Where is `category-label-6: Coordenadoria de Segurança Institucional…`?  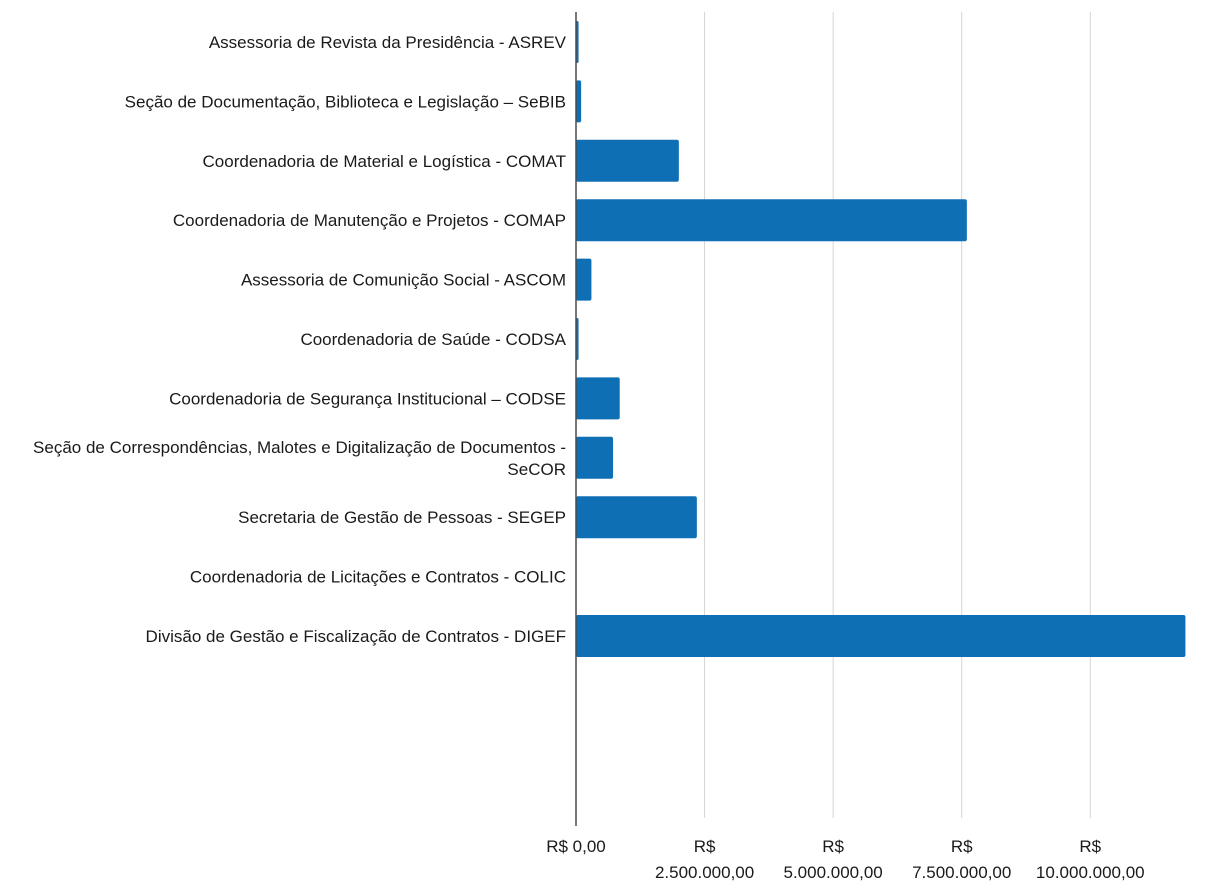
category-label-6: Coordenadoria de Segurança Institucional… is located at coordinates (367, 398).